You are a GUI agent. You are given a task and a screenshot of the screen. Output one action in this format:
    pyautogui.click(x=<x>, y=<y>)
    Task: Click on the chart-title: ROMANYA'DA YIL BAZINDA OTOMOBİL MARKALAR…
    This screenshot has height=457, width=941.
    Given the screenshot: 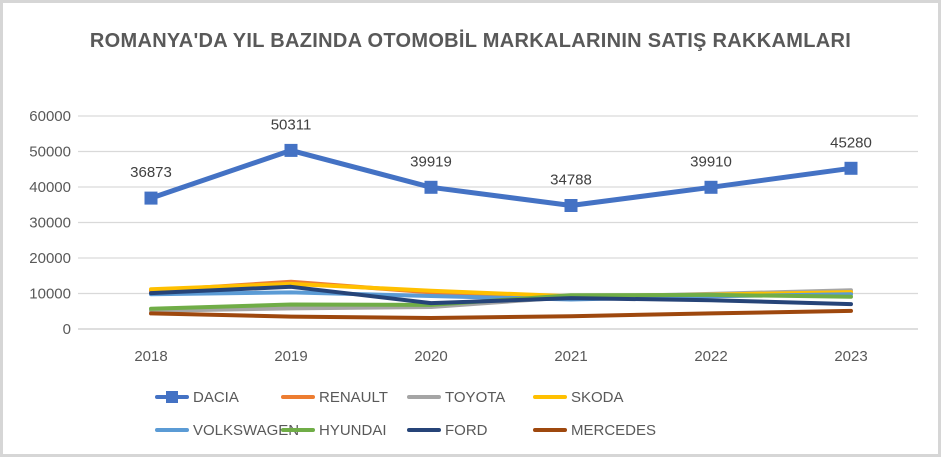 What is the action you would take?
    pyautogui.click(x=470, y=41)
    